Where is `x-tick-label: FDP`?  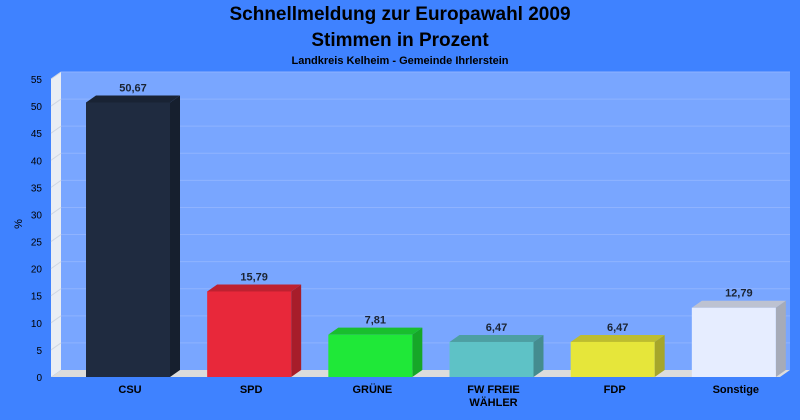
x-tick-label: FDP is located at coordinates (615, 390).